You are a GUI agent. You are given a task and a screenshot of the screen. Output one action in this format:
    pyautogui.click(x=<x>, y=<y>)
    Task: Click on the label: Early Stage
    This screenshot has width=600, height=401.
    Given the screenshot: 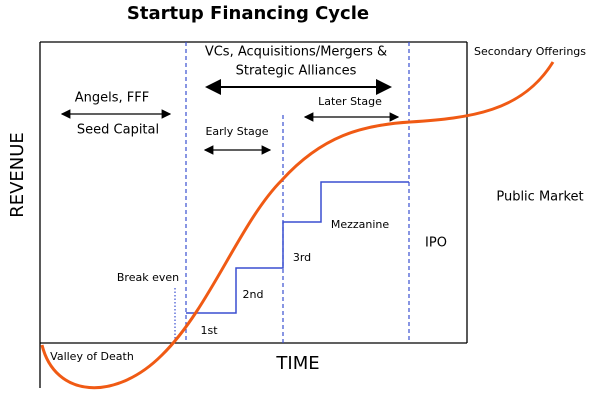 What is the action you would take?
    pyautogui.click(x=236, y=131)
    